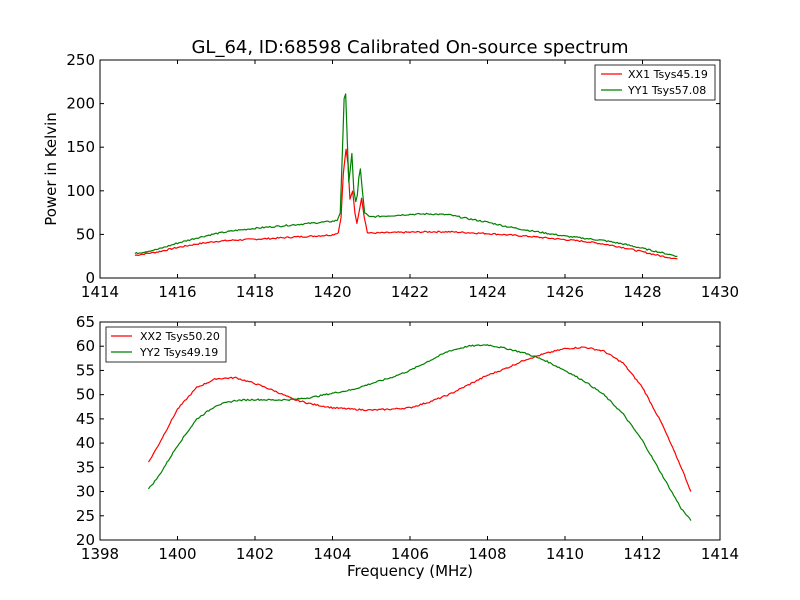 The height and width of the screenshot is (600, 800). What do you see at coordinates (85, 419) in the screenshot?
I see `bottom-y-tick-label: 45` at bounding box center [85, 419].